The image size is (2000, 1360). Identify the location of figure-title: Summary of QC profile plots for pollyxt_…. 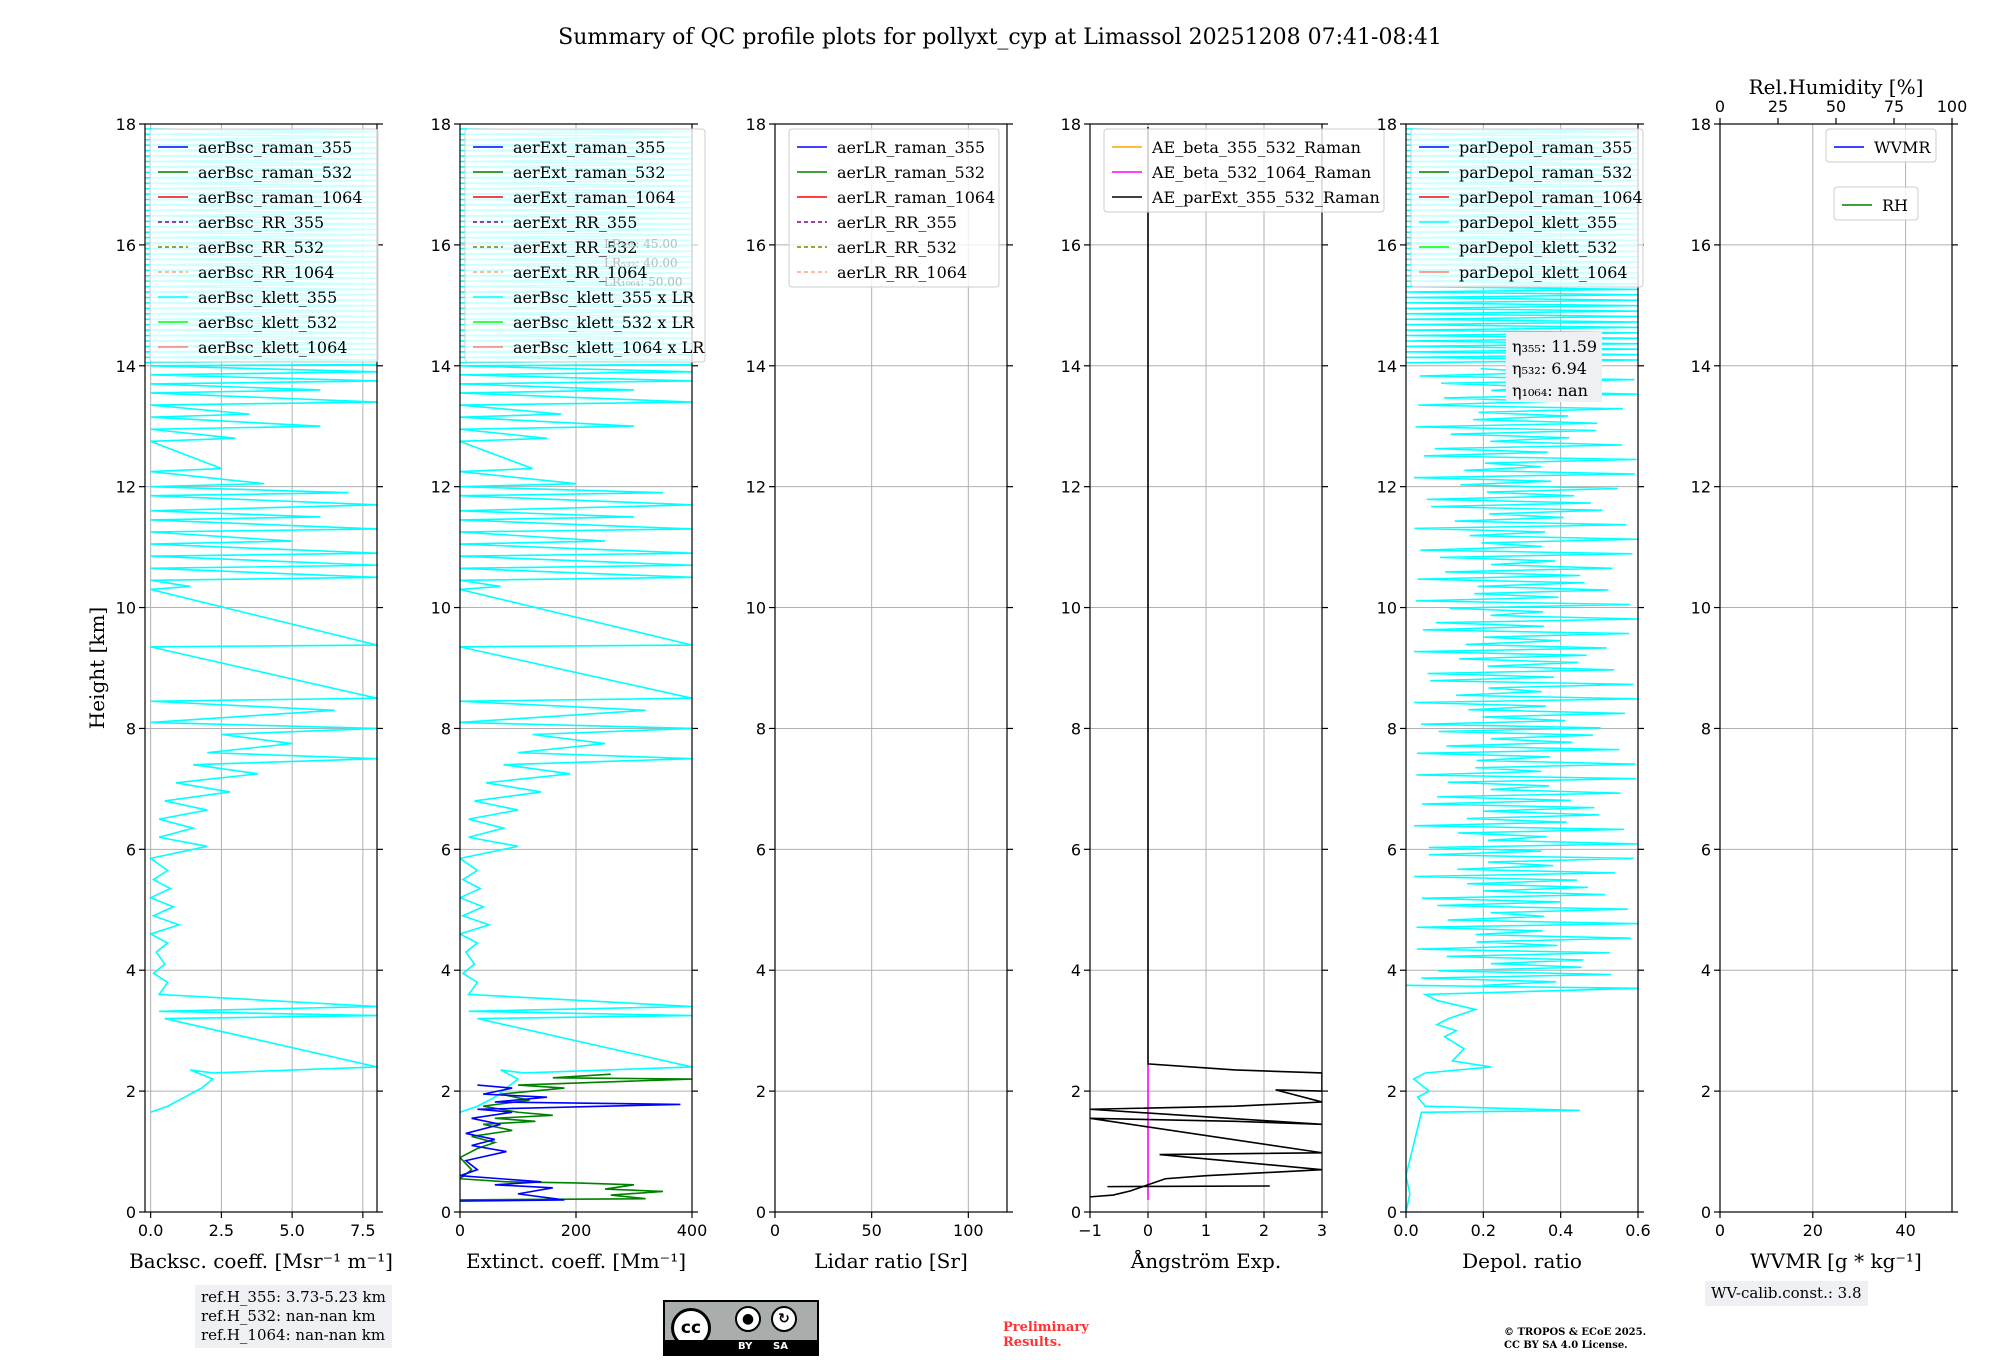
(1000, 37).